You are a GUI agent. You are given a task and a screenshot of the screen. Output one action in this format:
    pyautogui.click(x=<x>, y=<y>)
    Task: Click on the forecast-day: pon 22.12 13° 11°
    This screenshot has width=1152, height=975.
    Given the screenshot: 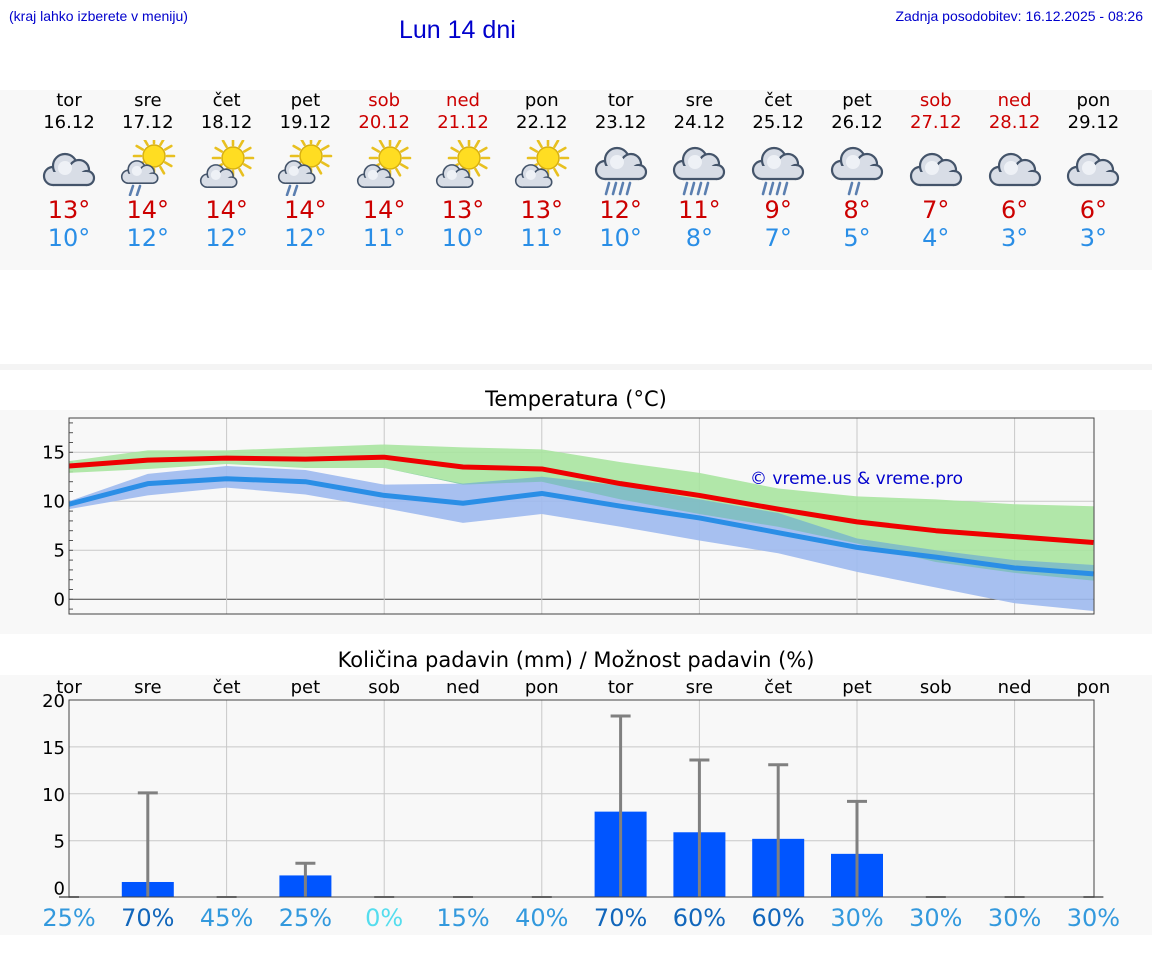 What is the action you would take?
    pyautogui.click(x=542, y=171)
    